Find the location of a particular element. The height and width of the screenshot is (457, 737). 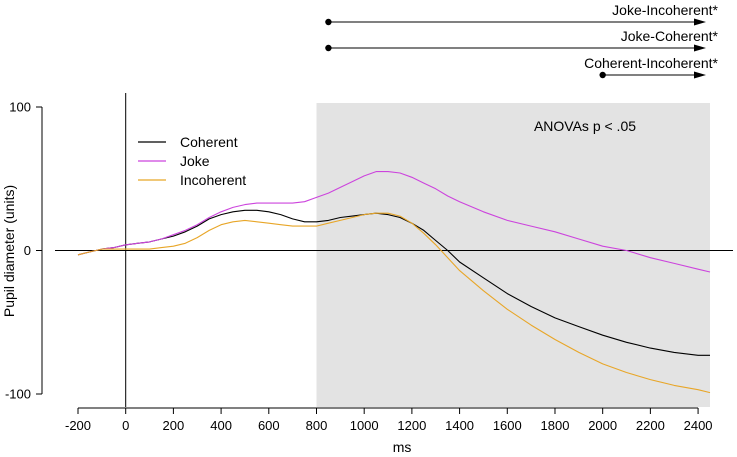

x-tick-label: 1400 is located at coordinates (459, 425).